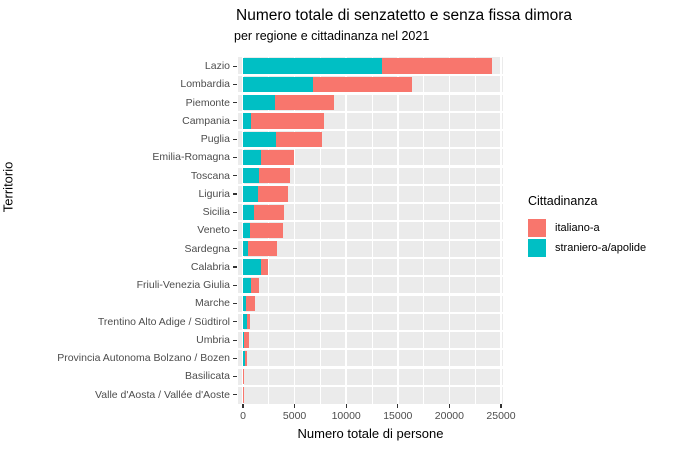 The width and height of the screenshot is (673, 453). Describe the element at coordinates (216, 212) in the screenshot. I see `y-tick-label: Sicilia` at that location.